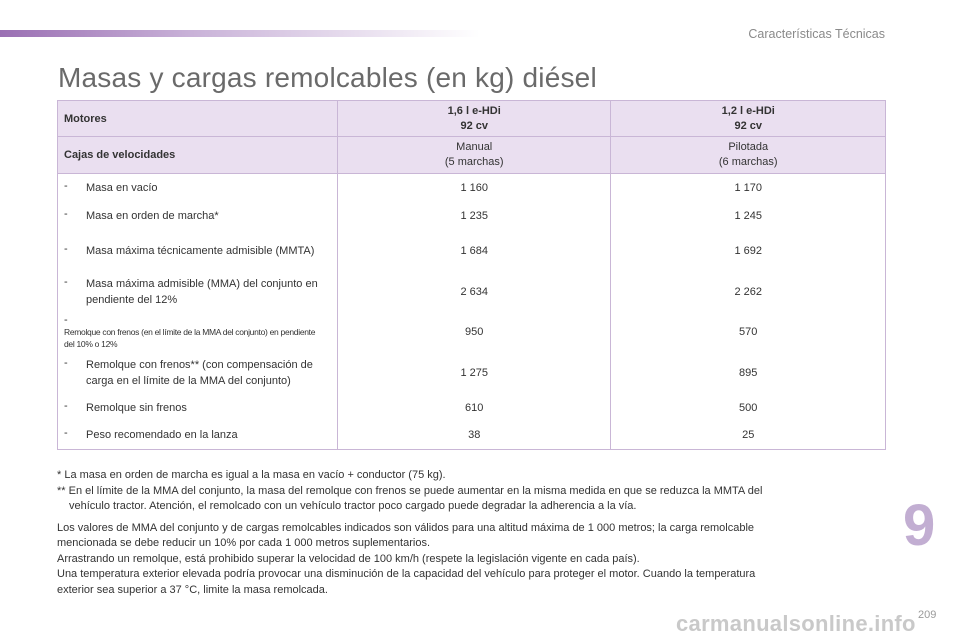 This screenshot has width=960, height=640. I want to click on row-value: 1 160, so click(474, 187).